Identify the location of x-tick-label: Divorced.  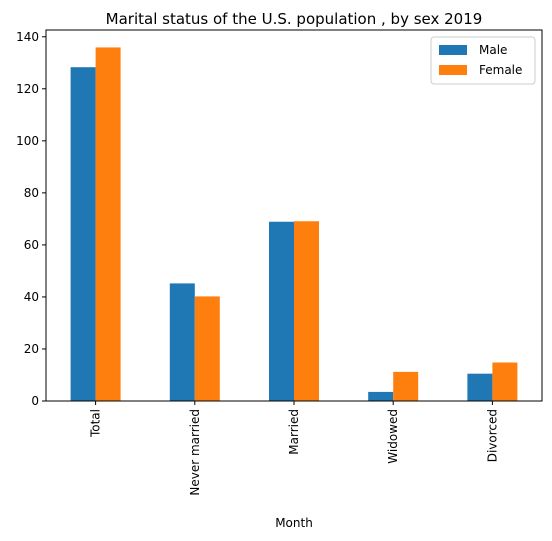
(492, 435).